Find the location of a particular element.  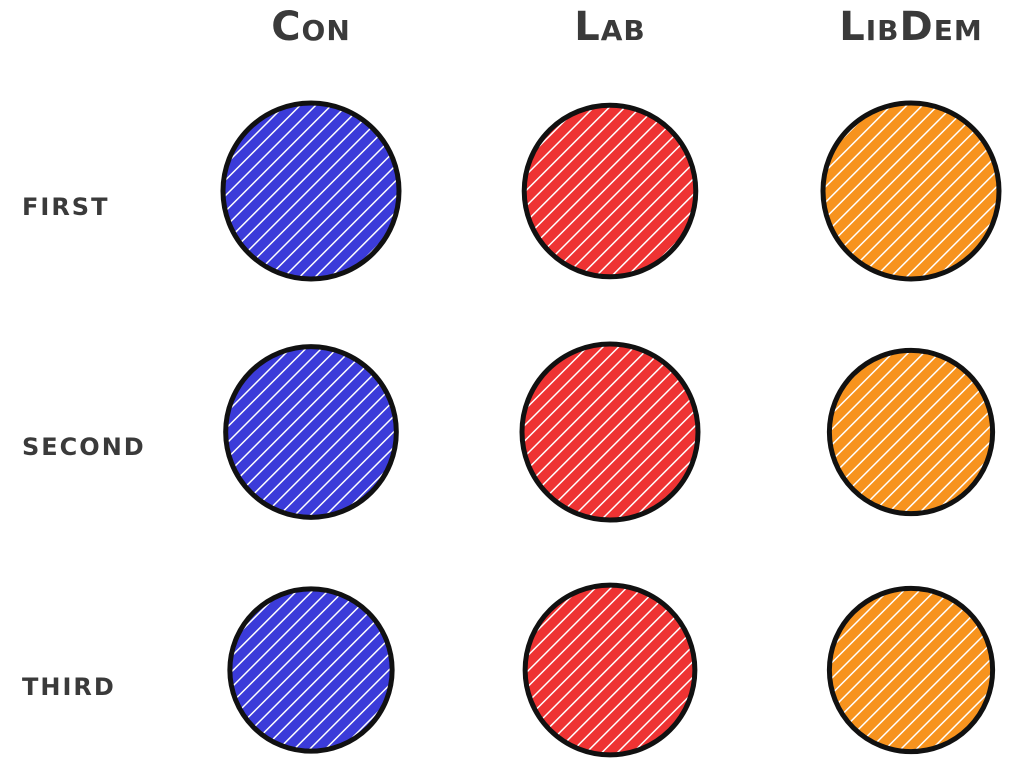

row-label-first: first is located at coordinates (65, 204).